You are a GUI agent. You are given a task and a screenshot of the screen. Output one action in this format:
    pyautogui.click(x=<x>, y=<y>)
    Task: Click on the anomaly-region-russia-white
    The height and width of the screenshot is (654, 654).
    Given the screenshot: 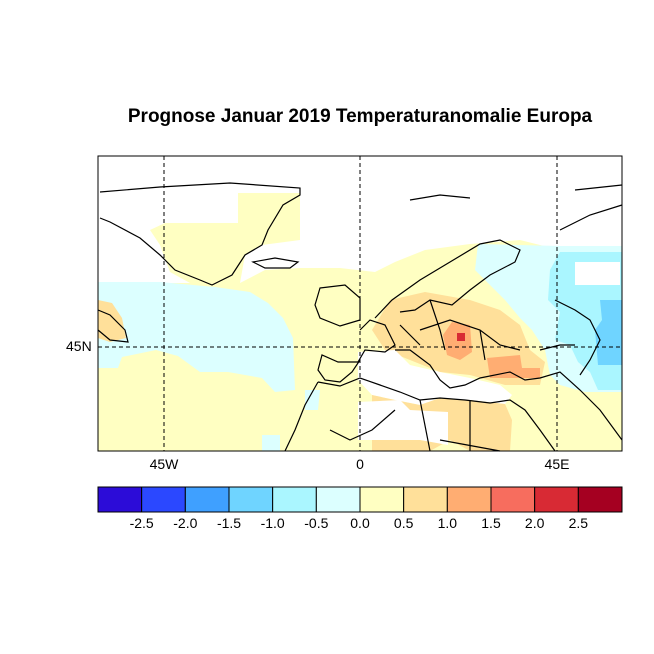 What is the action you would take?
    pyautogui.click(x=597, y=273)
    